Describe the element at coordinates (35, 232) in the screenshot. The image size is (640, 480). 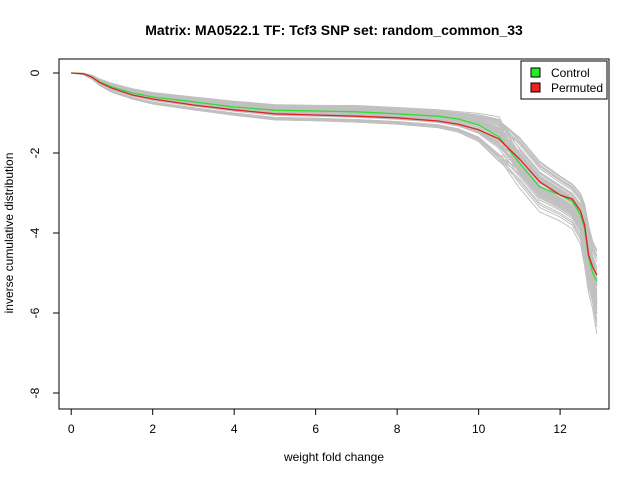
I see `y-tick-label: -4` at that location.